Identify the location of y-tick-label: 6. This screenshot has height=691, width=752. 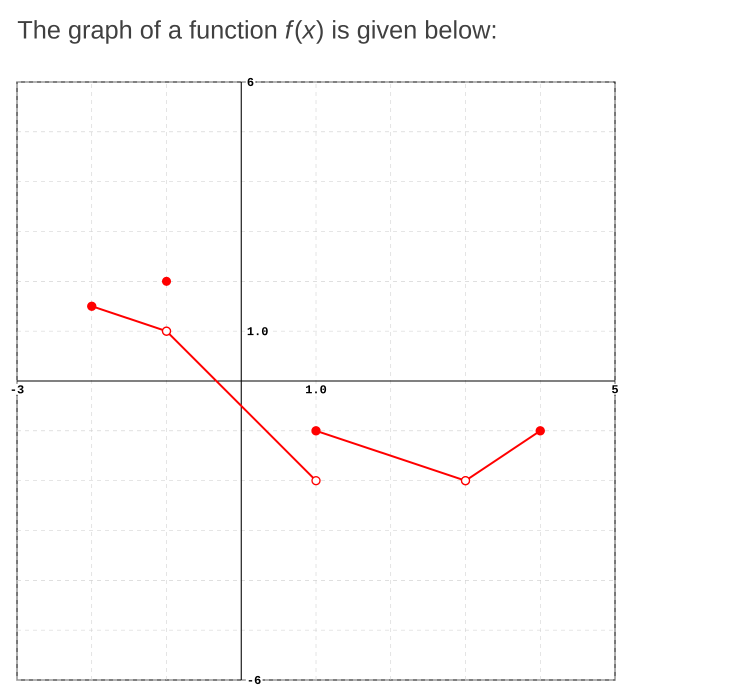
(251, 82).